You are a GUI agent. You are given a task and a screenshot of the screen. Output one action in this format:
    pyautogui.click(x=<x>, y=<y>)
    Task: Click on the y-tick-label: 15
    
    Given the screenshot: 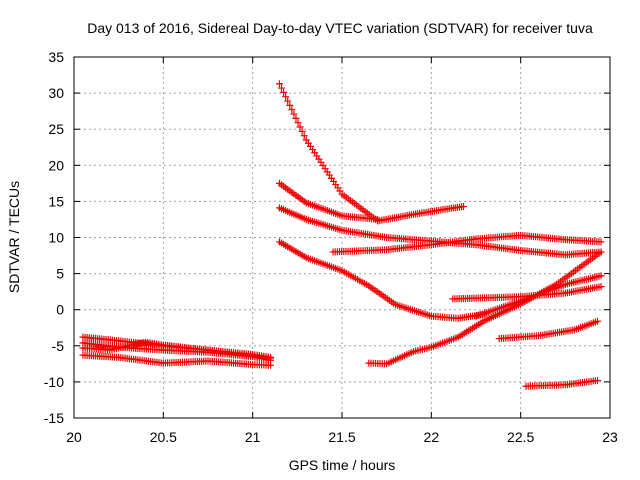 What is the action you would take?
    pyautogui.click(x=56, y=201)
    